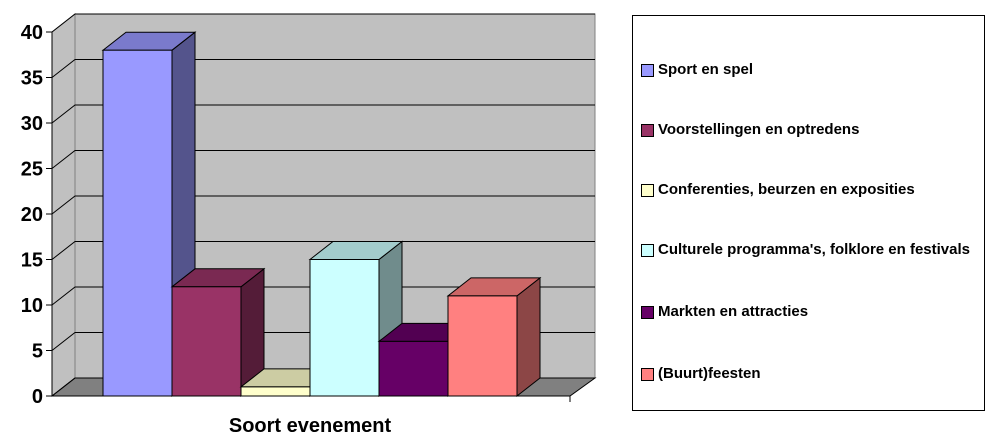 The image size is (987, 439). Describe the element at coordinates (37, 397) in the screenshot. I see `y-tick-label: 0` at that location.